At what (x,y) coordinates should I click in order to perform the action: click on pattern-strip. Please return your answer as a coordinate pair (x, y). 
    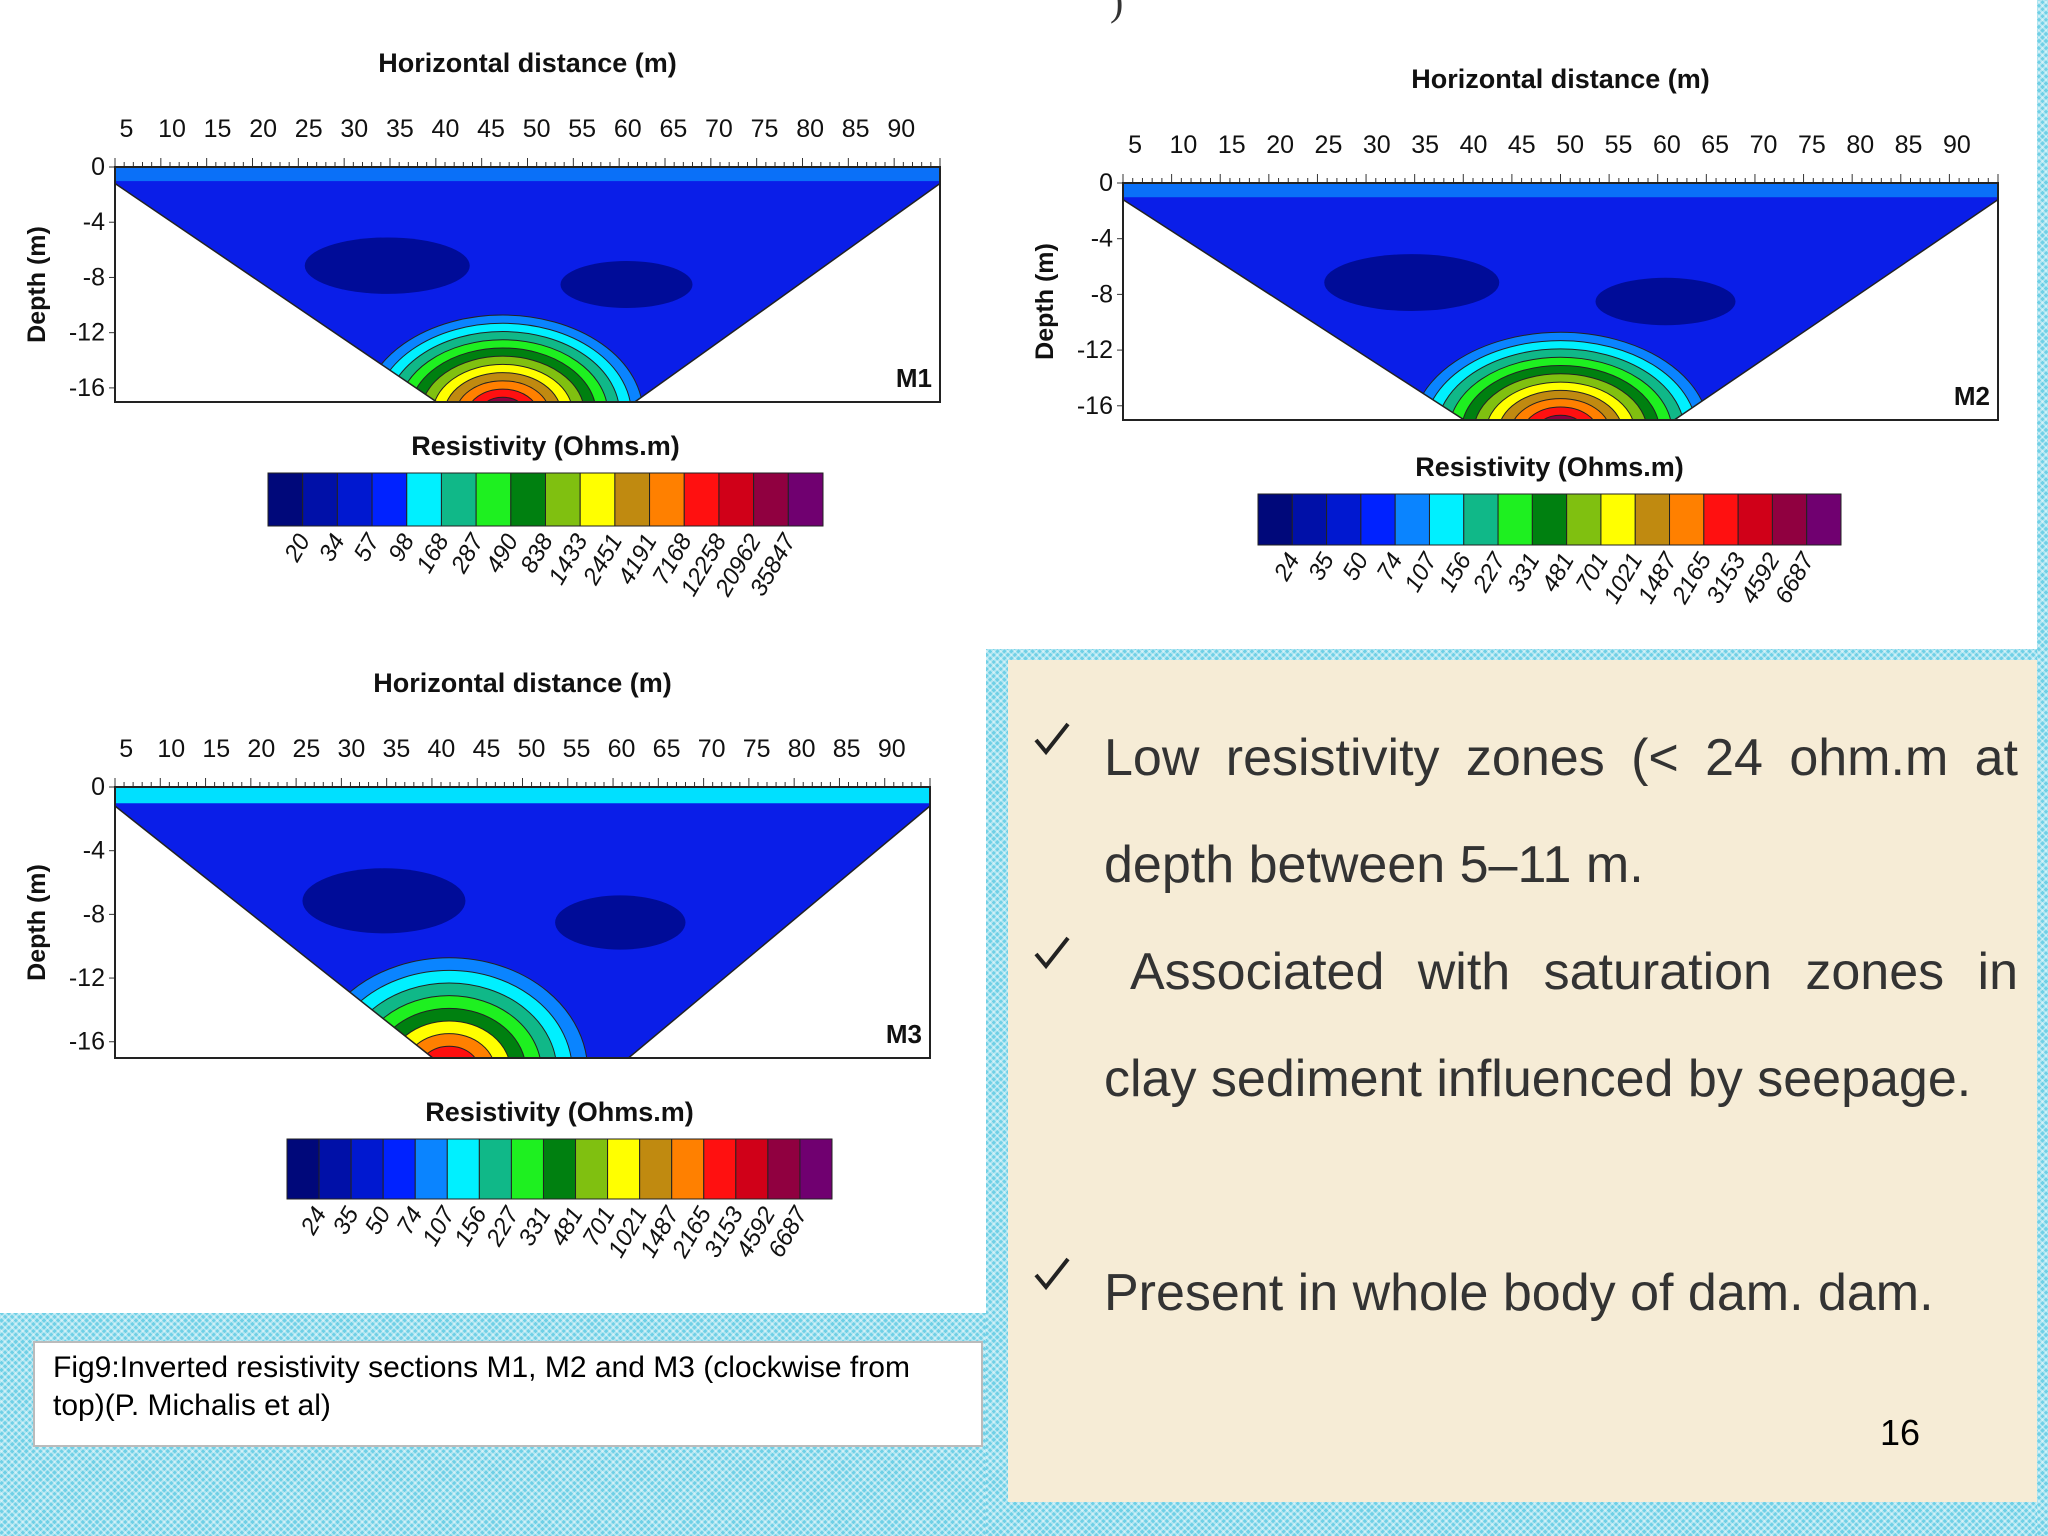
    Looking at the image, I should click on (2042, 768).